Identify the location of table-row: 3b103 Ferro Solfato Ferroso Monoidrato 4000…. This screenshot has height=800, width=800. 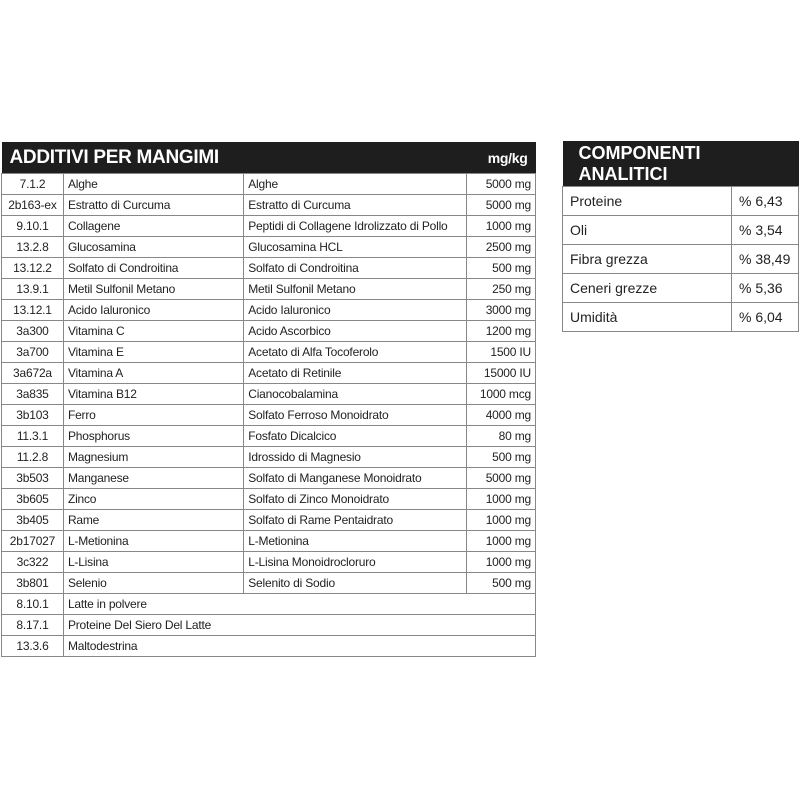
(268, 415).